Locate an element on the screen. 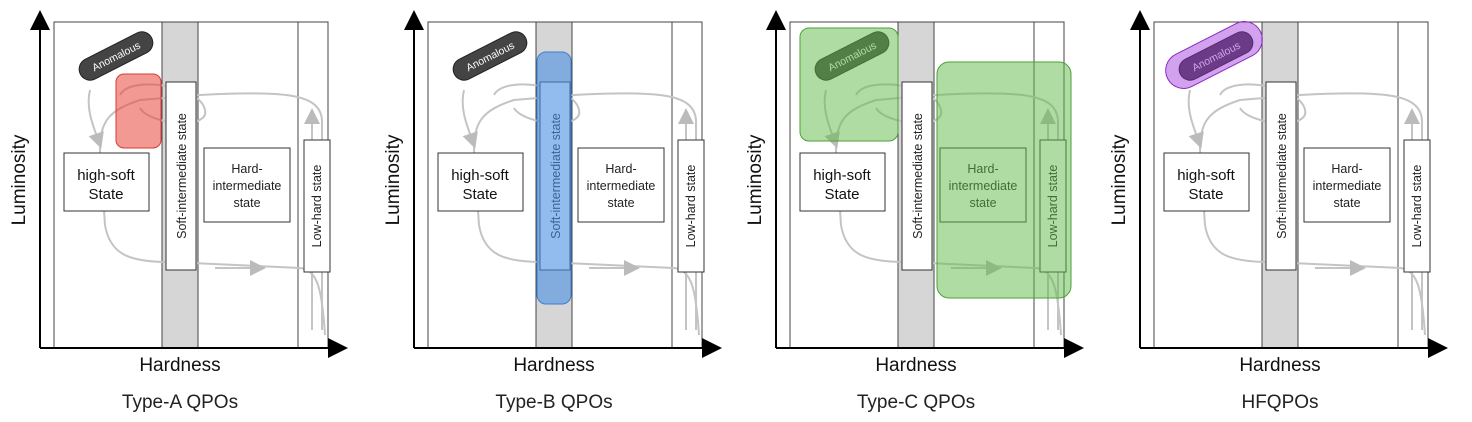 The width and height of the screenshot is (1472, 422). panel-caption: HFQPOs is located at coordinates (1279, 402).